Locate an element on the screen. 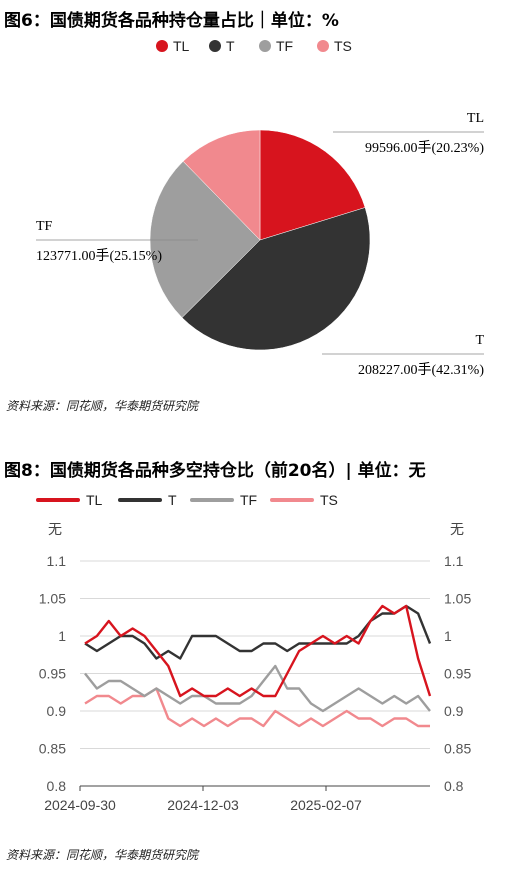  y-tick-right: 1.1 is located at coordinates (454, 561).